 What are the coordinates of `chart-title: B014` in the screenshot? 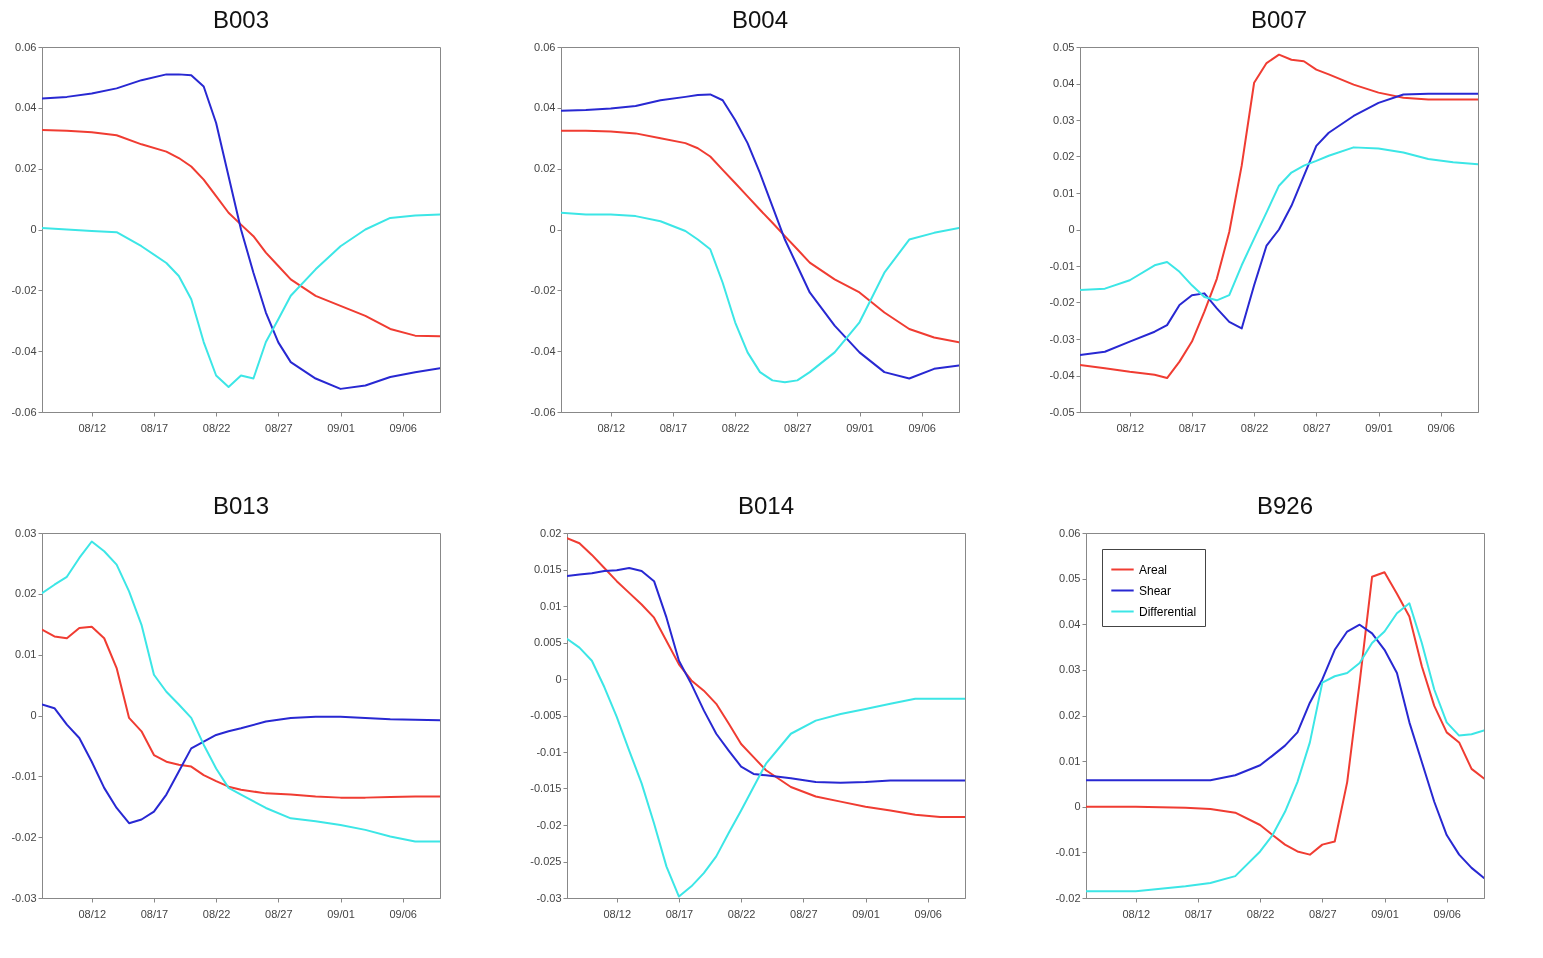 It's located at (766, 505).